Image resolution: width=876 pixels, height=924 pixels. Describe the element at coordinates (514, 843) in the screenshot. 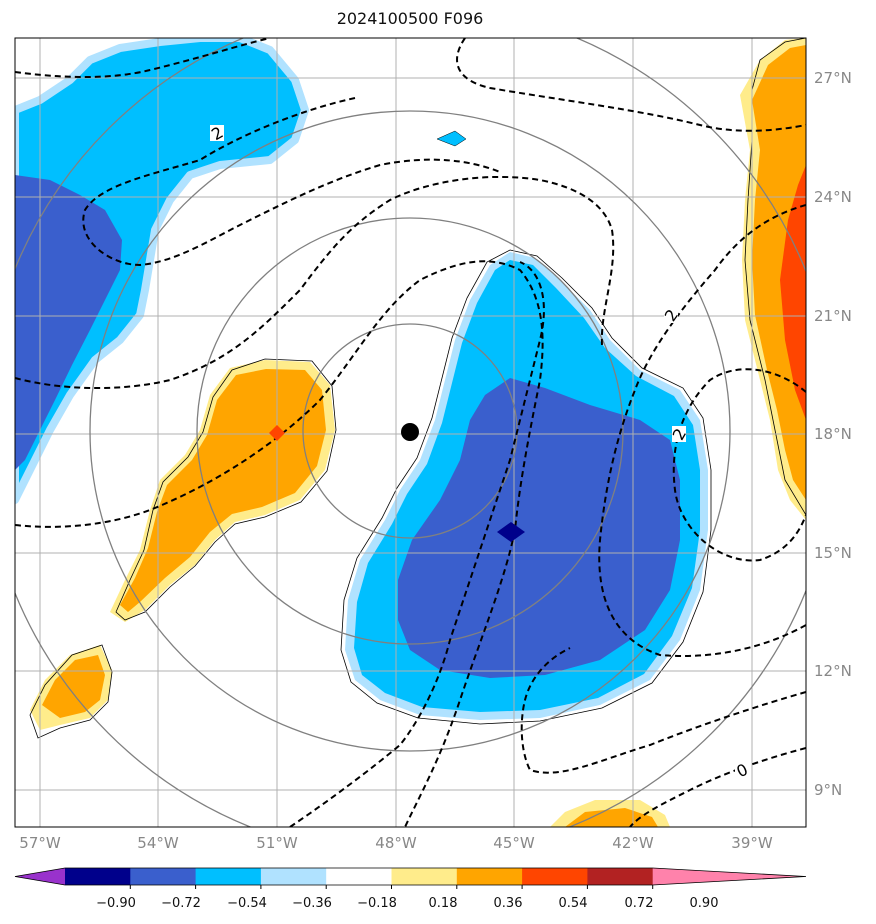

I see `lon-label: 45°W` at that location.